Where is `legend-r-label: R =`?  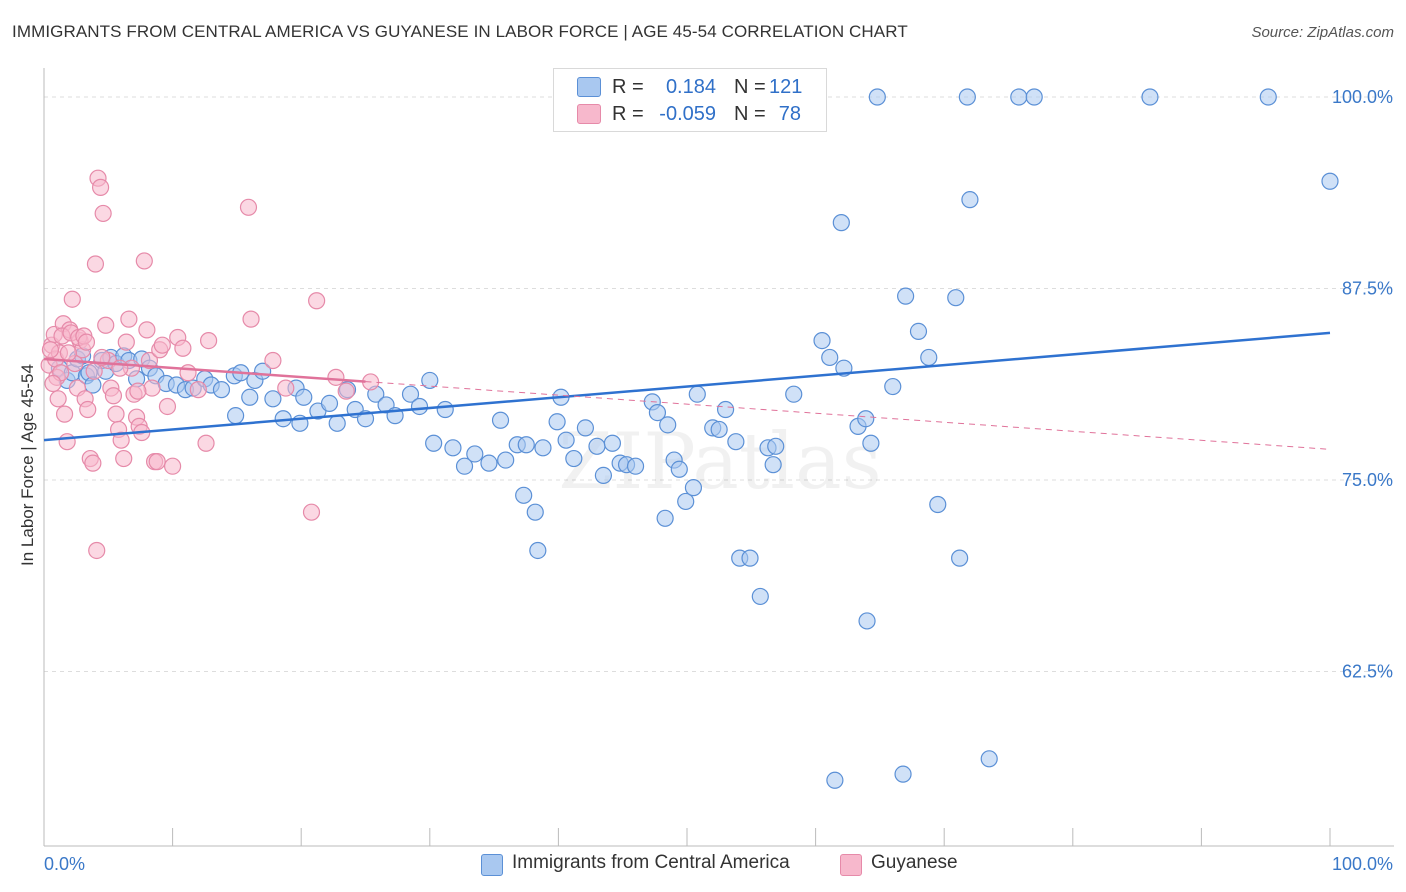 legend-r-label: R = is located at coordinates (628, 114).